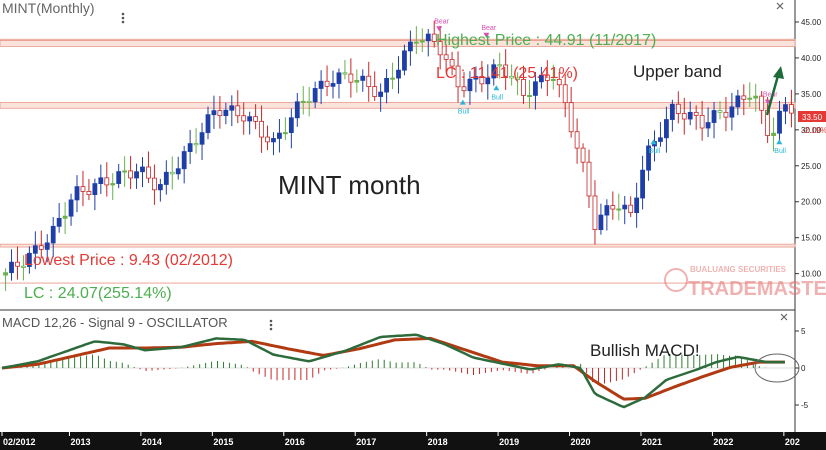 Image resolution: width=826 pixels, height=450 pixels. I want to click on lower-band-zone, so click(398, 245).